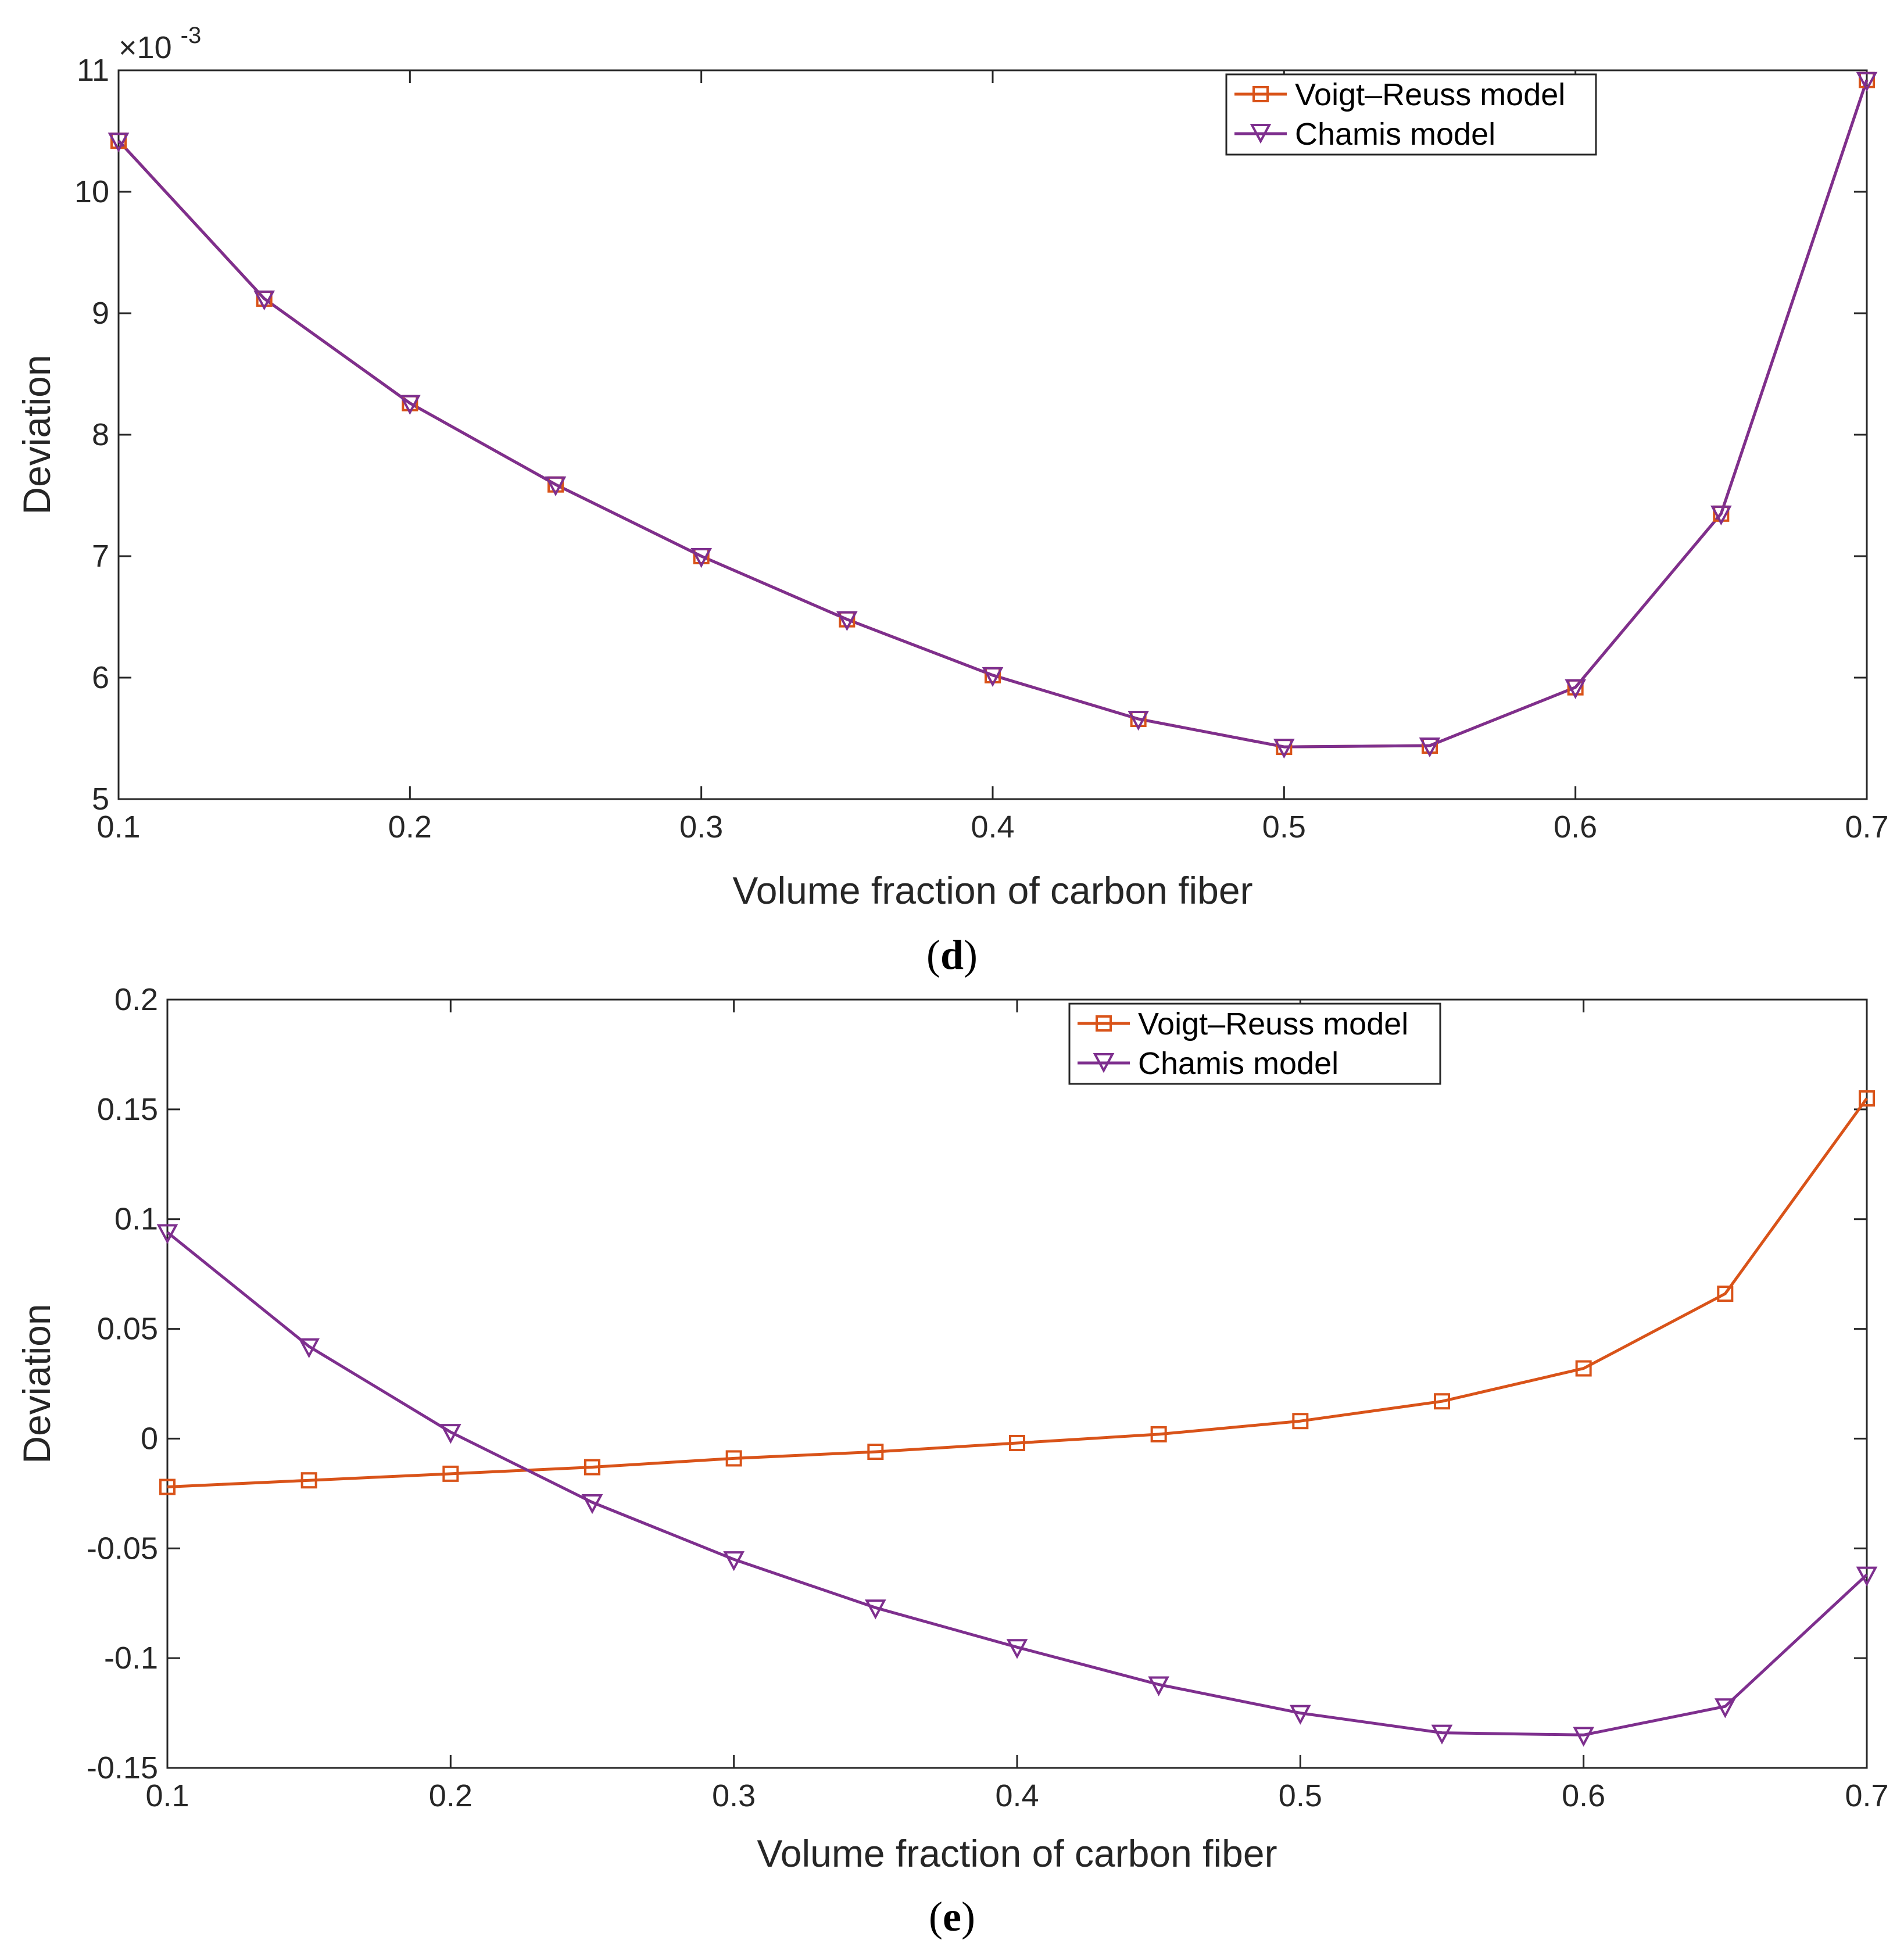 This screenshot has width=1904, height=1944. I want to click on x-tick-label-e: 0.1, so click(167, 1795).